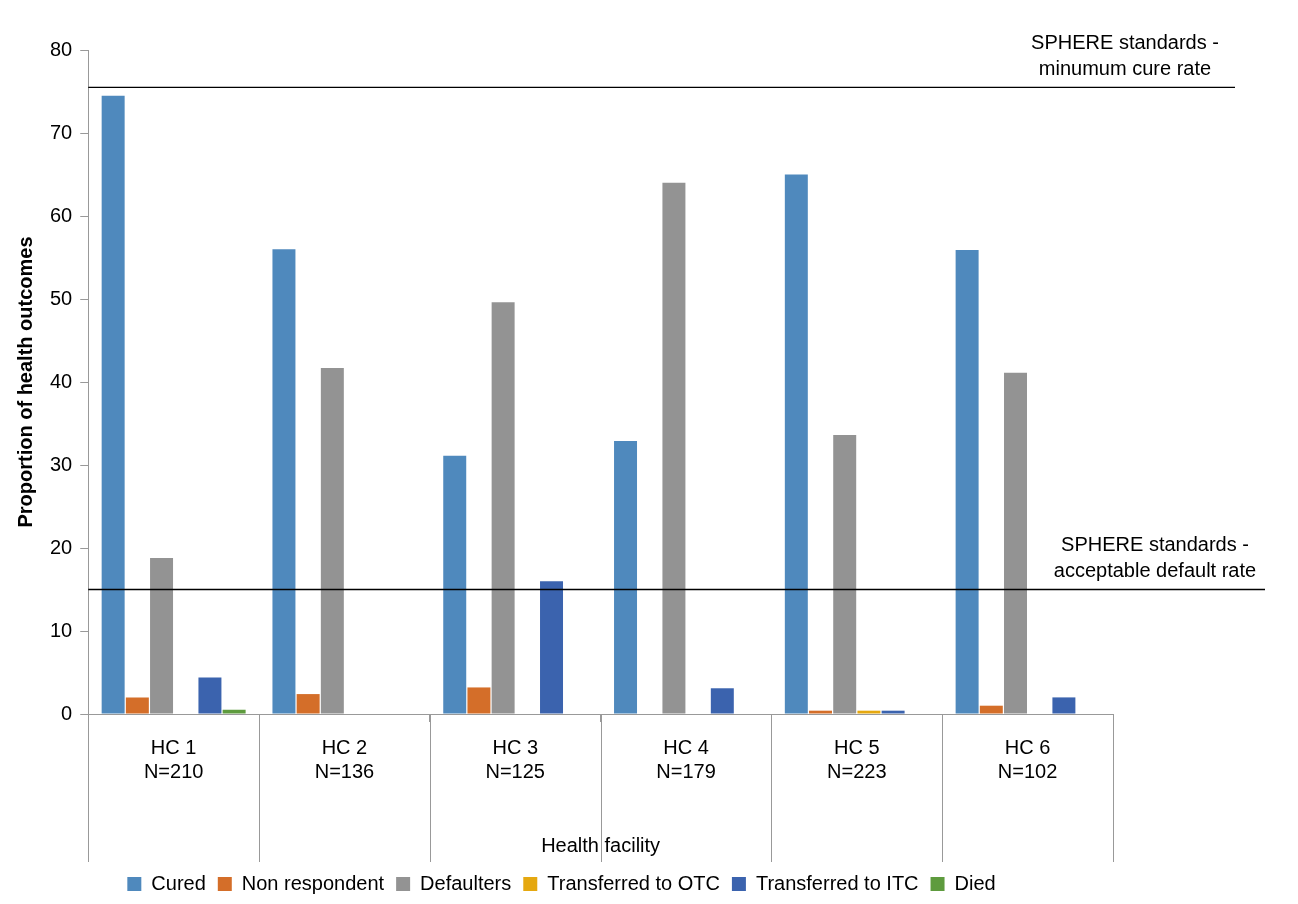  I want to click on y-tick-label: 40, so click(61, 380).